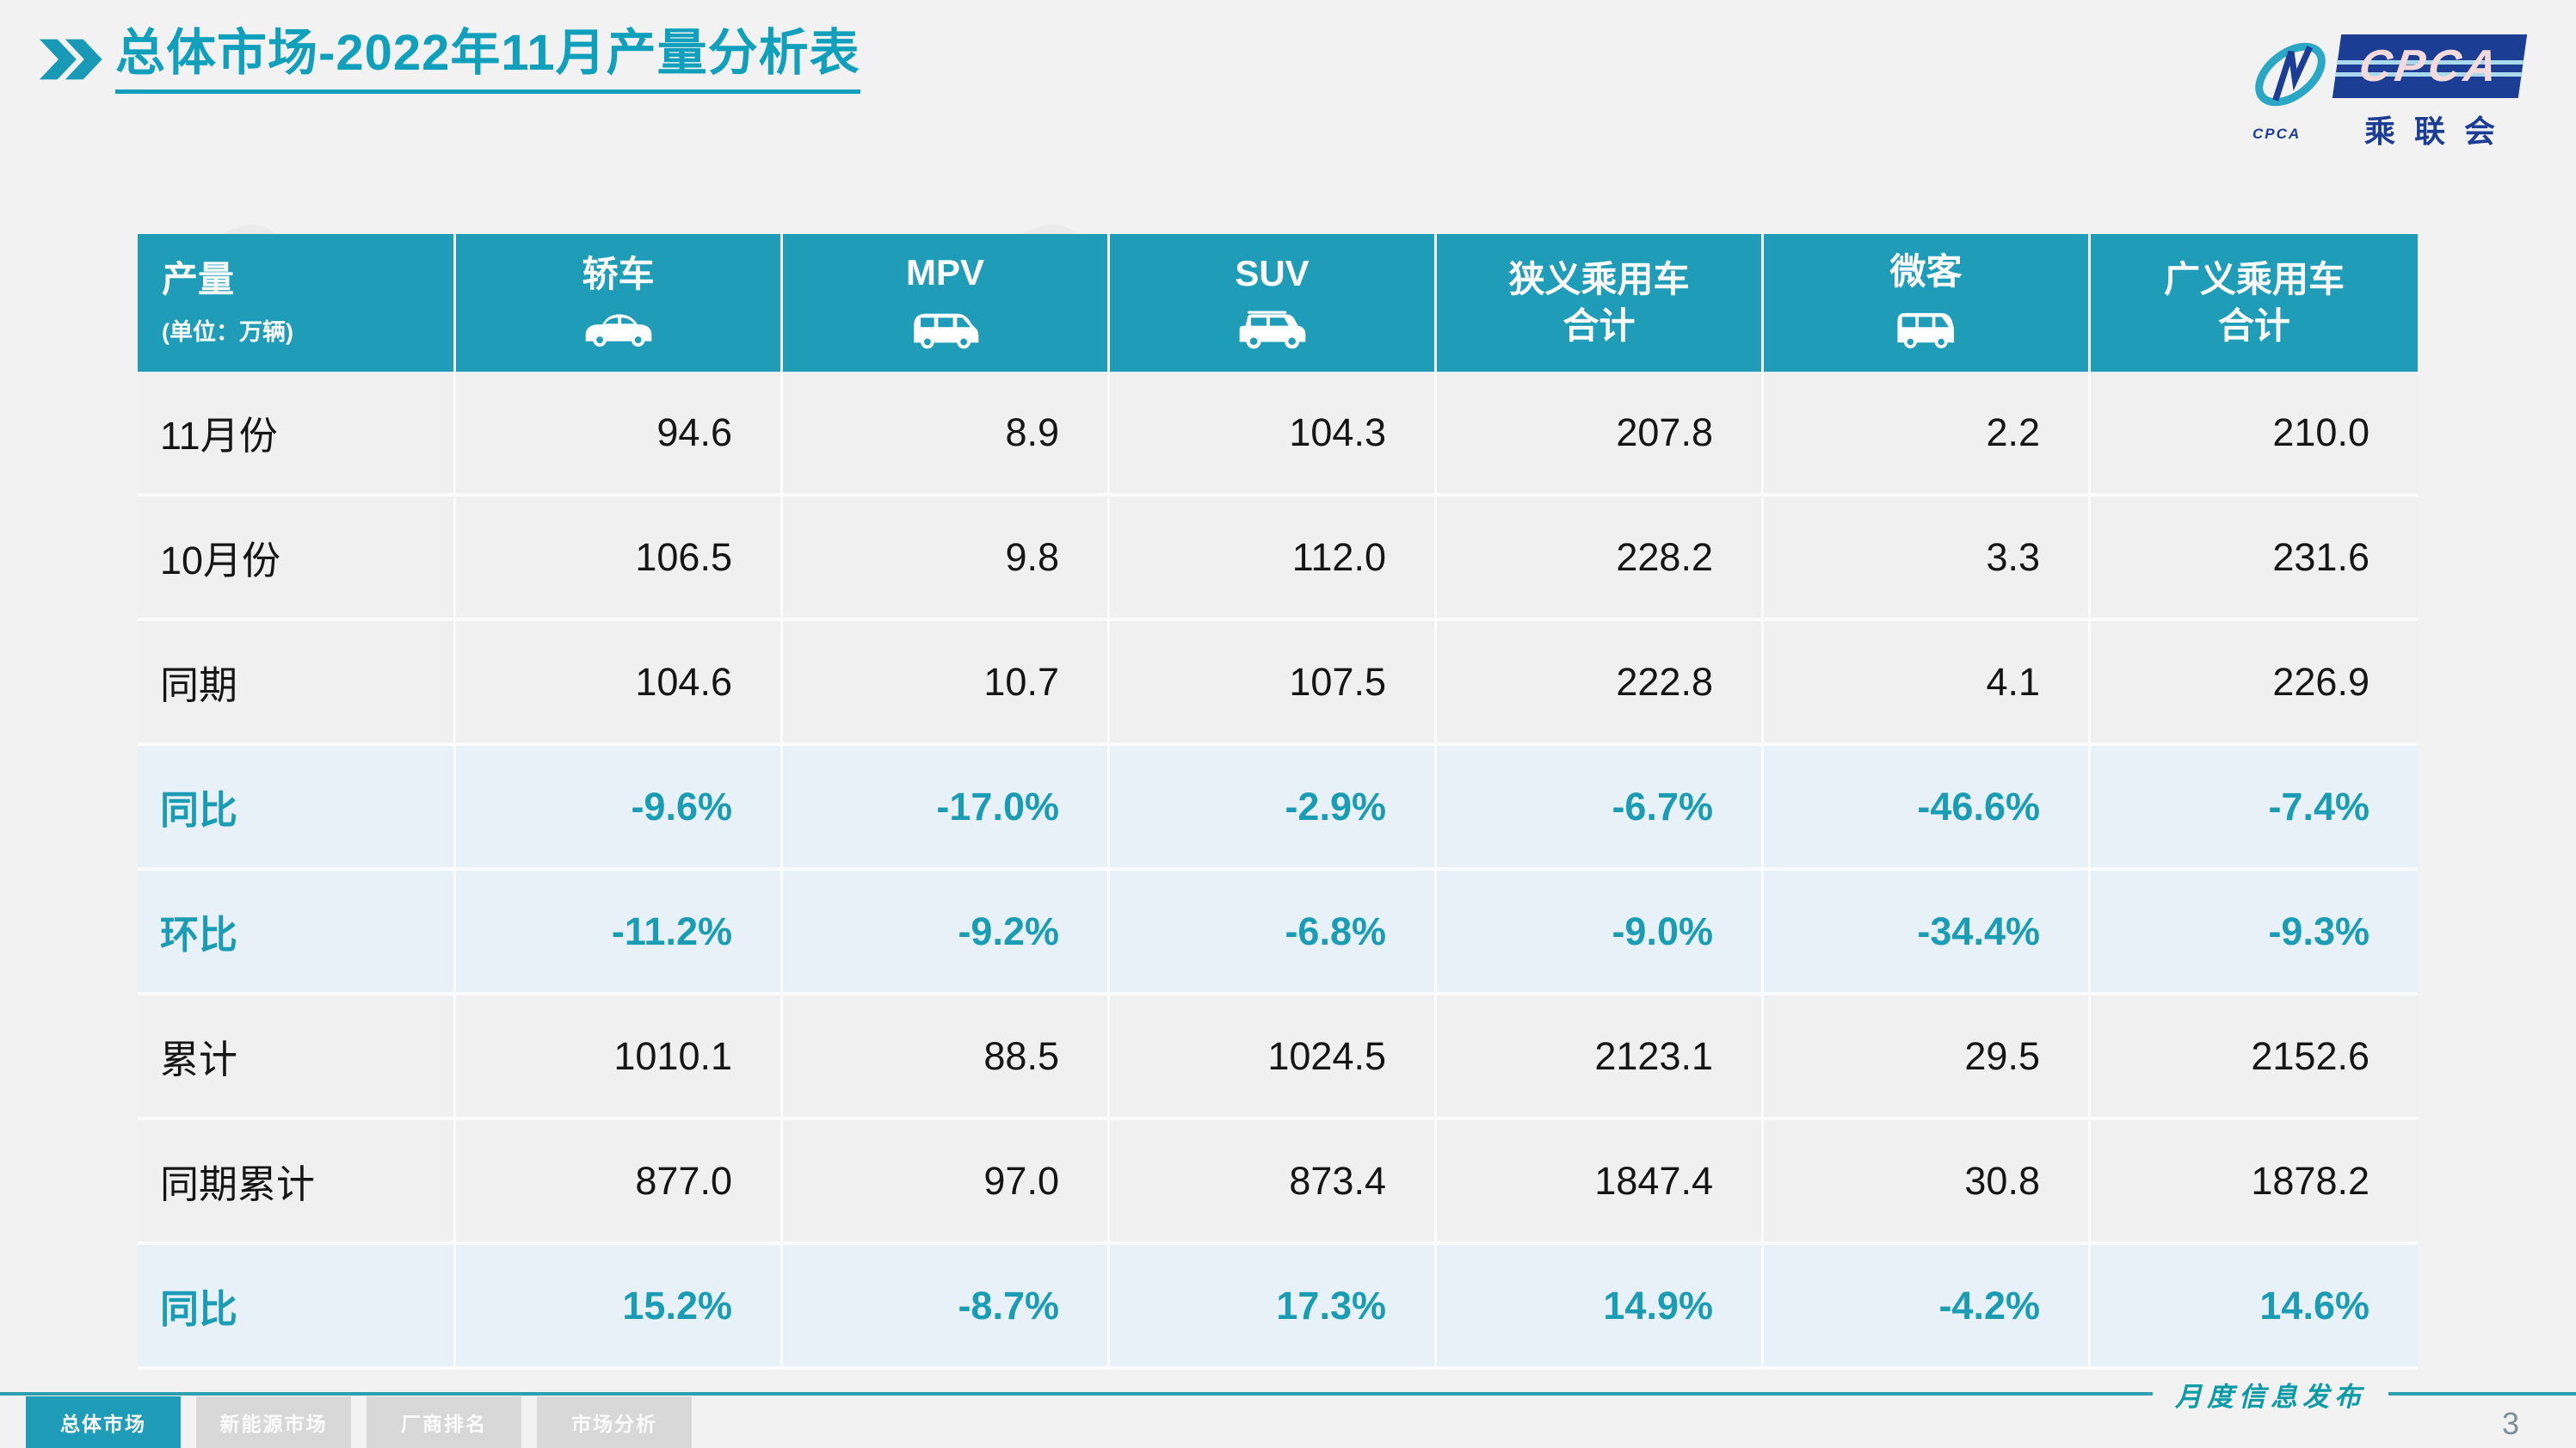  Describe the element at coordinates (946, 432) in the screenshot. I see `table-cell: 8.9` at that location.